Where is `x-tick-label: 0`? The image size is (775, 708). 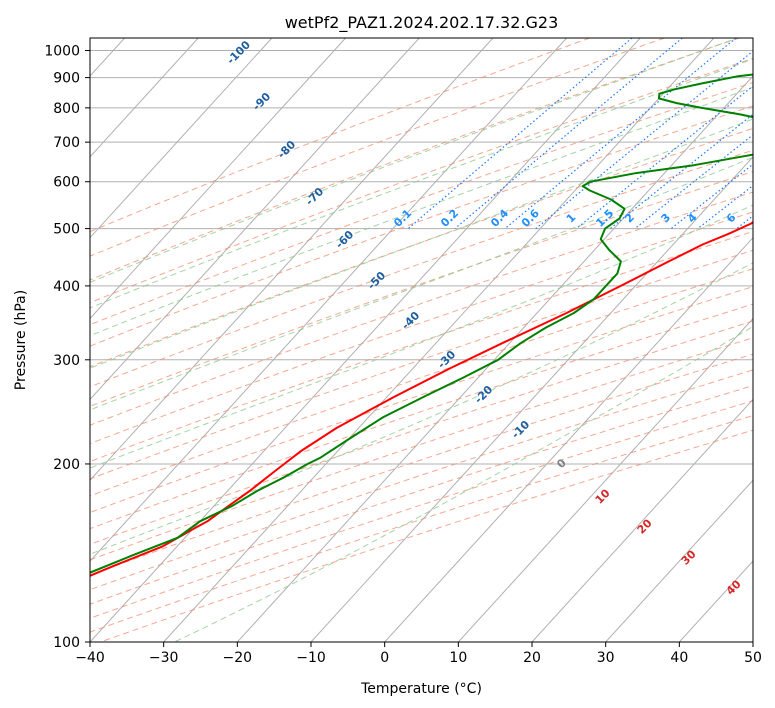 x-tick-label: 0 is located at coordinates (384, 658).